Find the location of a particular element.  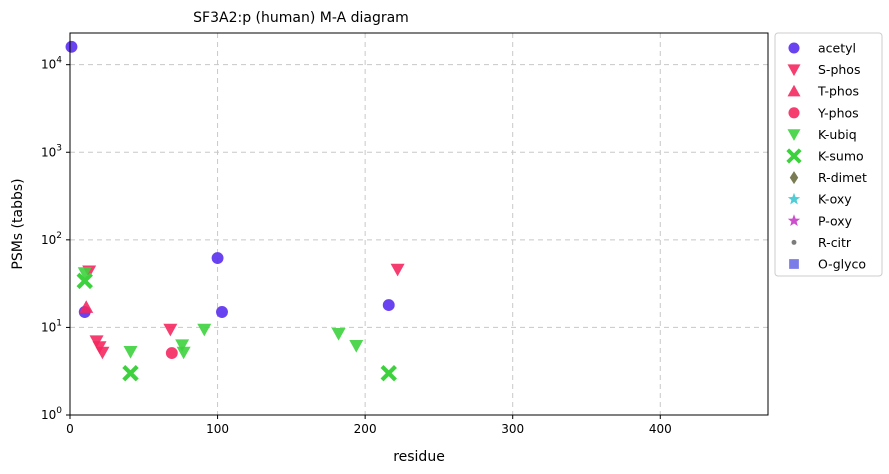

point-Y-phos is located at coordinates (171, 353).